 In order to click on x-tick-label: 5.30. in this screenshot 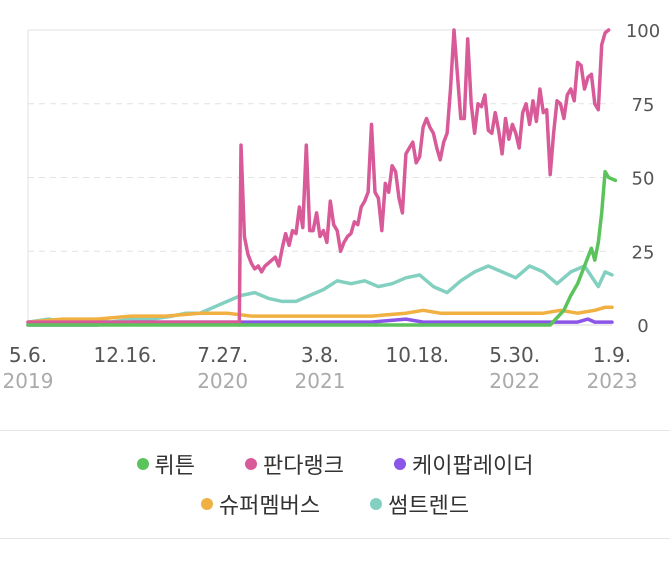, I will do `click(514, 355)`.